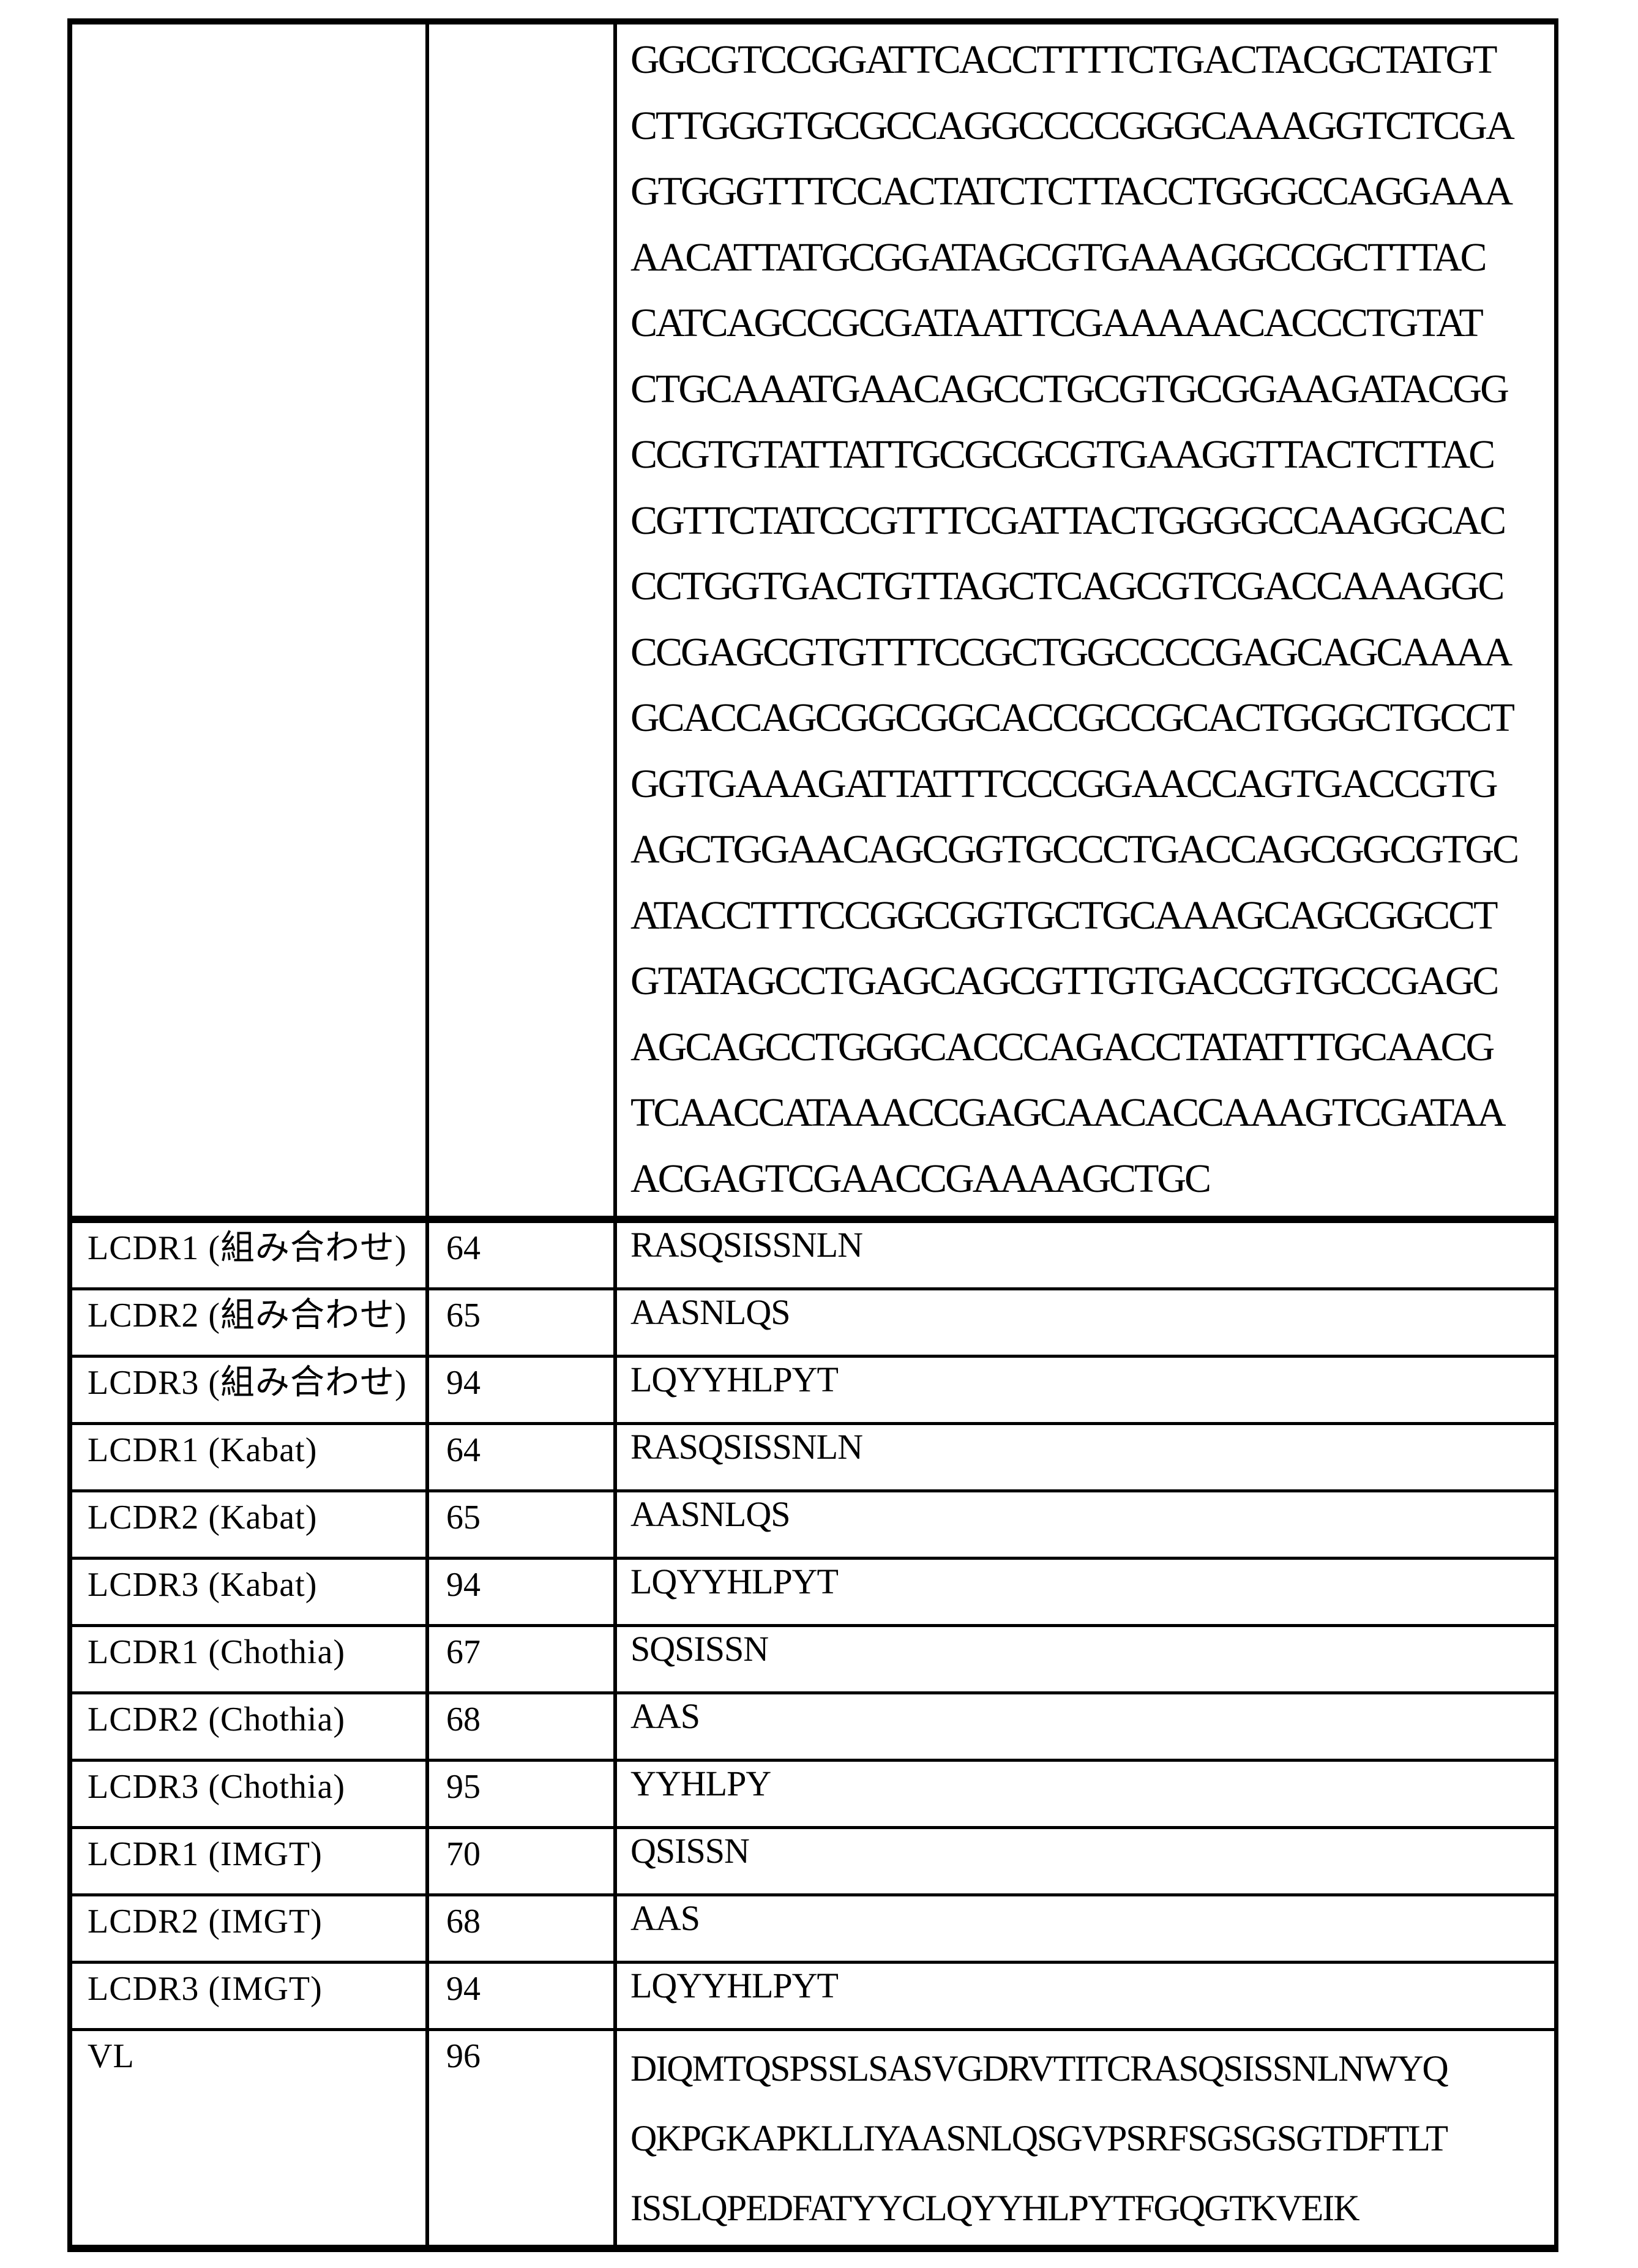 This screenshot has width=1638, height=2268. I want to click on seq-id: 70, so click(463, 1854).